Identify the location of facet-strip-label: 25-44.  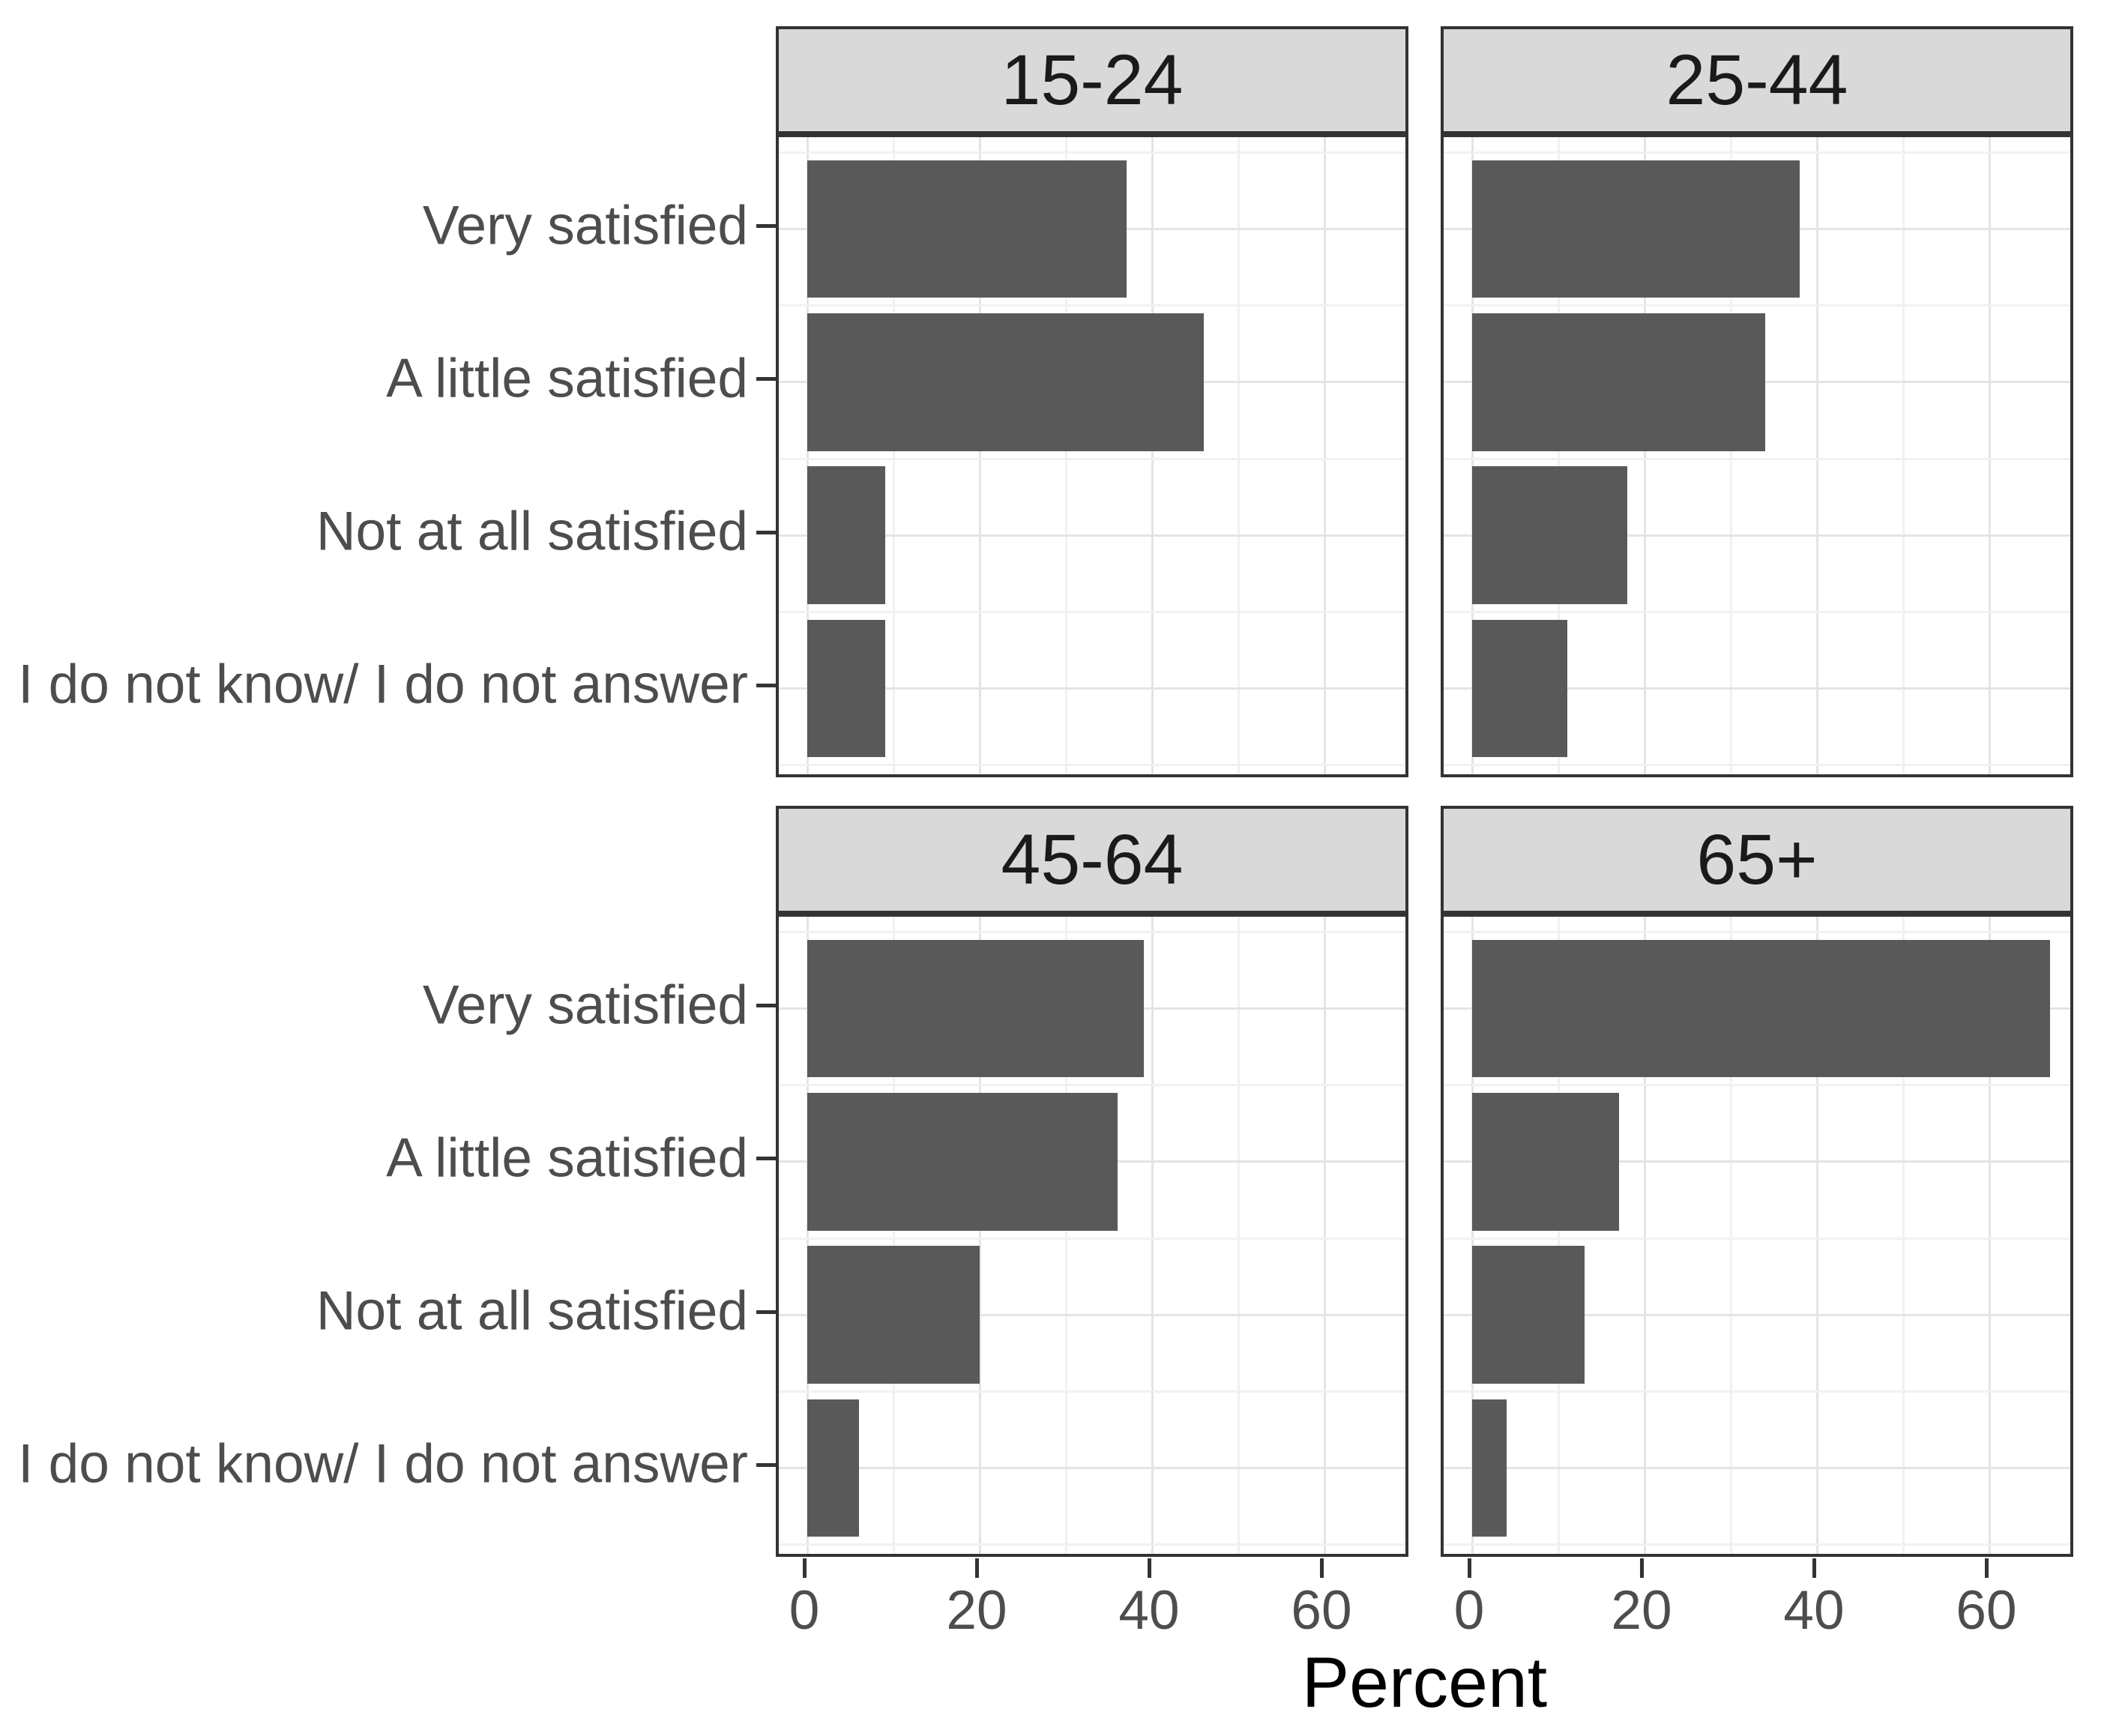
(1757, 80).